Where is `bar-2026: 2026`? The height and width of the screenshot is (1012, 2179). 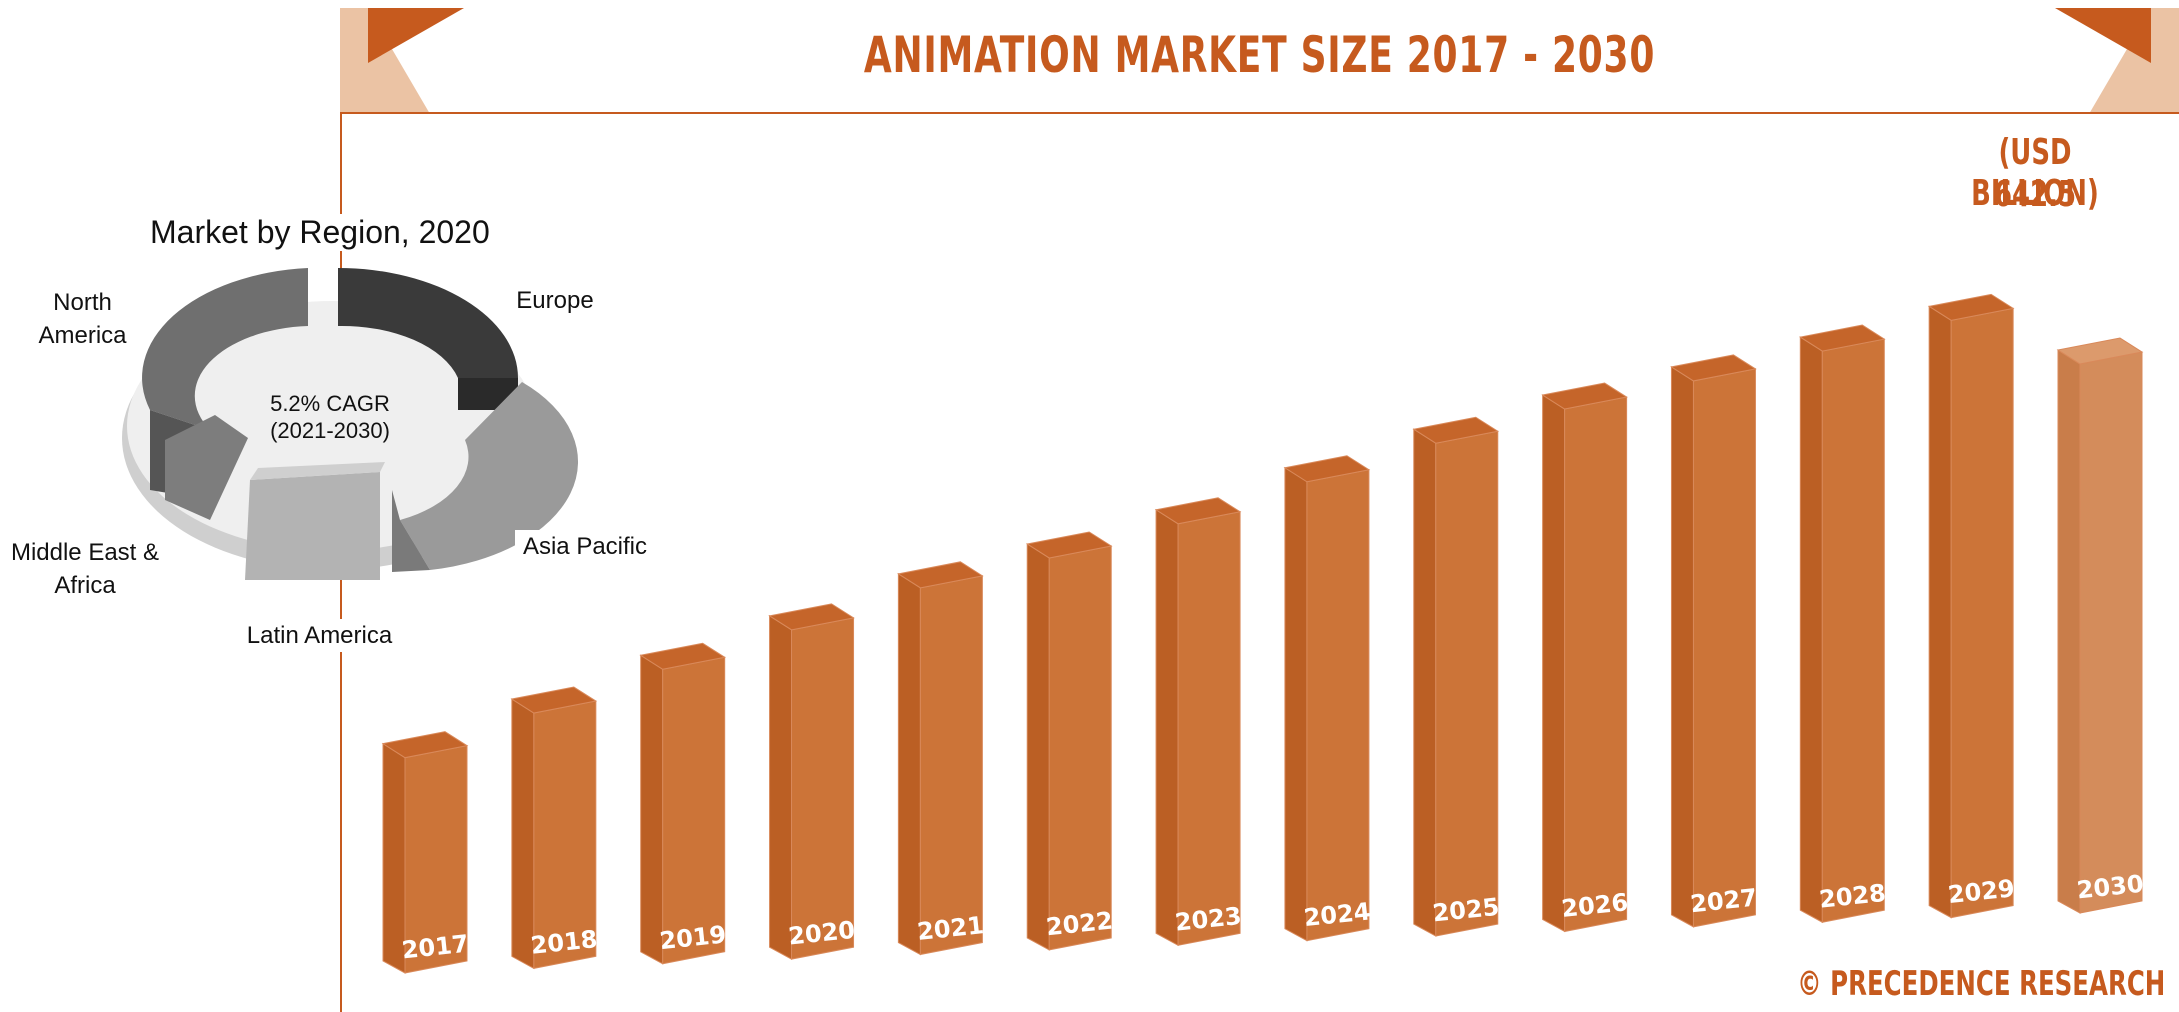 bar-2026: 2026 is located at coordinates (1585, 657).